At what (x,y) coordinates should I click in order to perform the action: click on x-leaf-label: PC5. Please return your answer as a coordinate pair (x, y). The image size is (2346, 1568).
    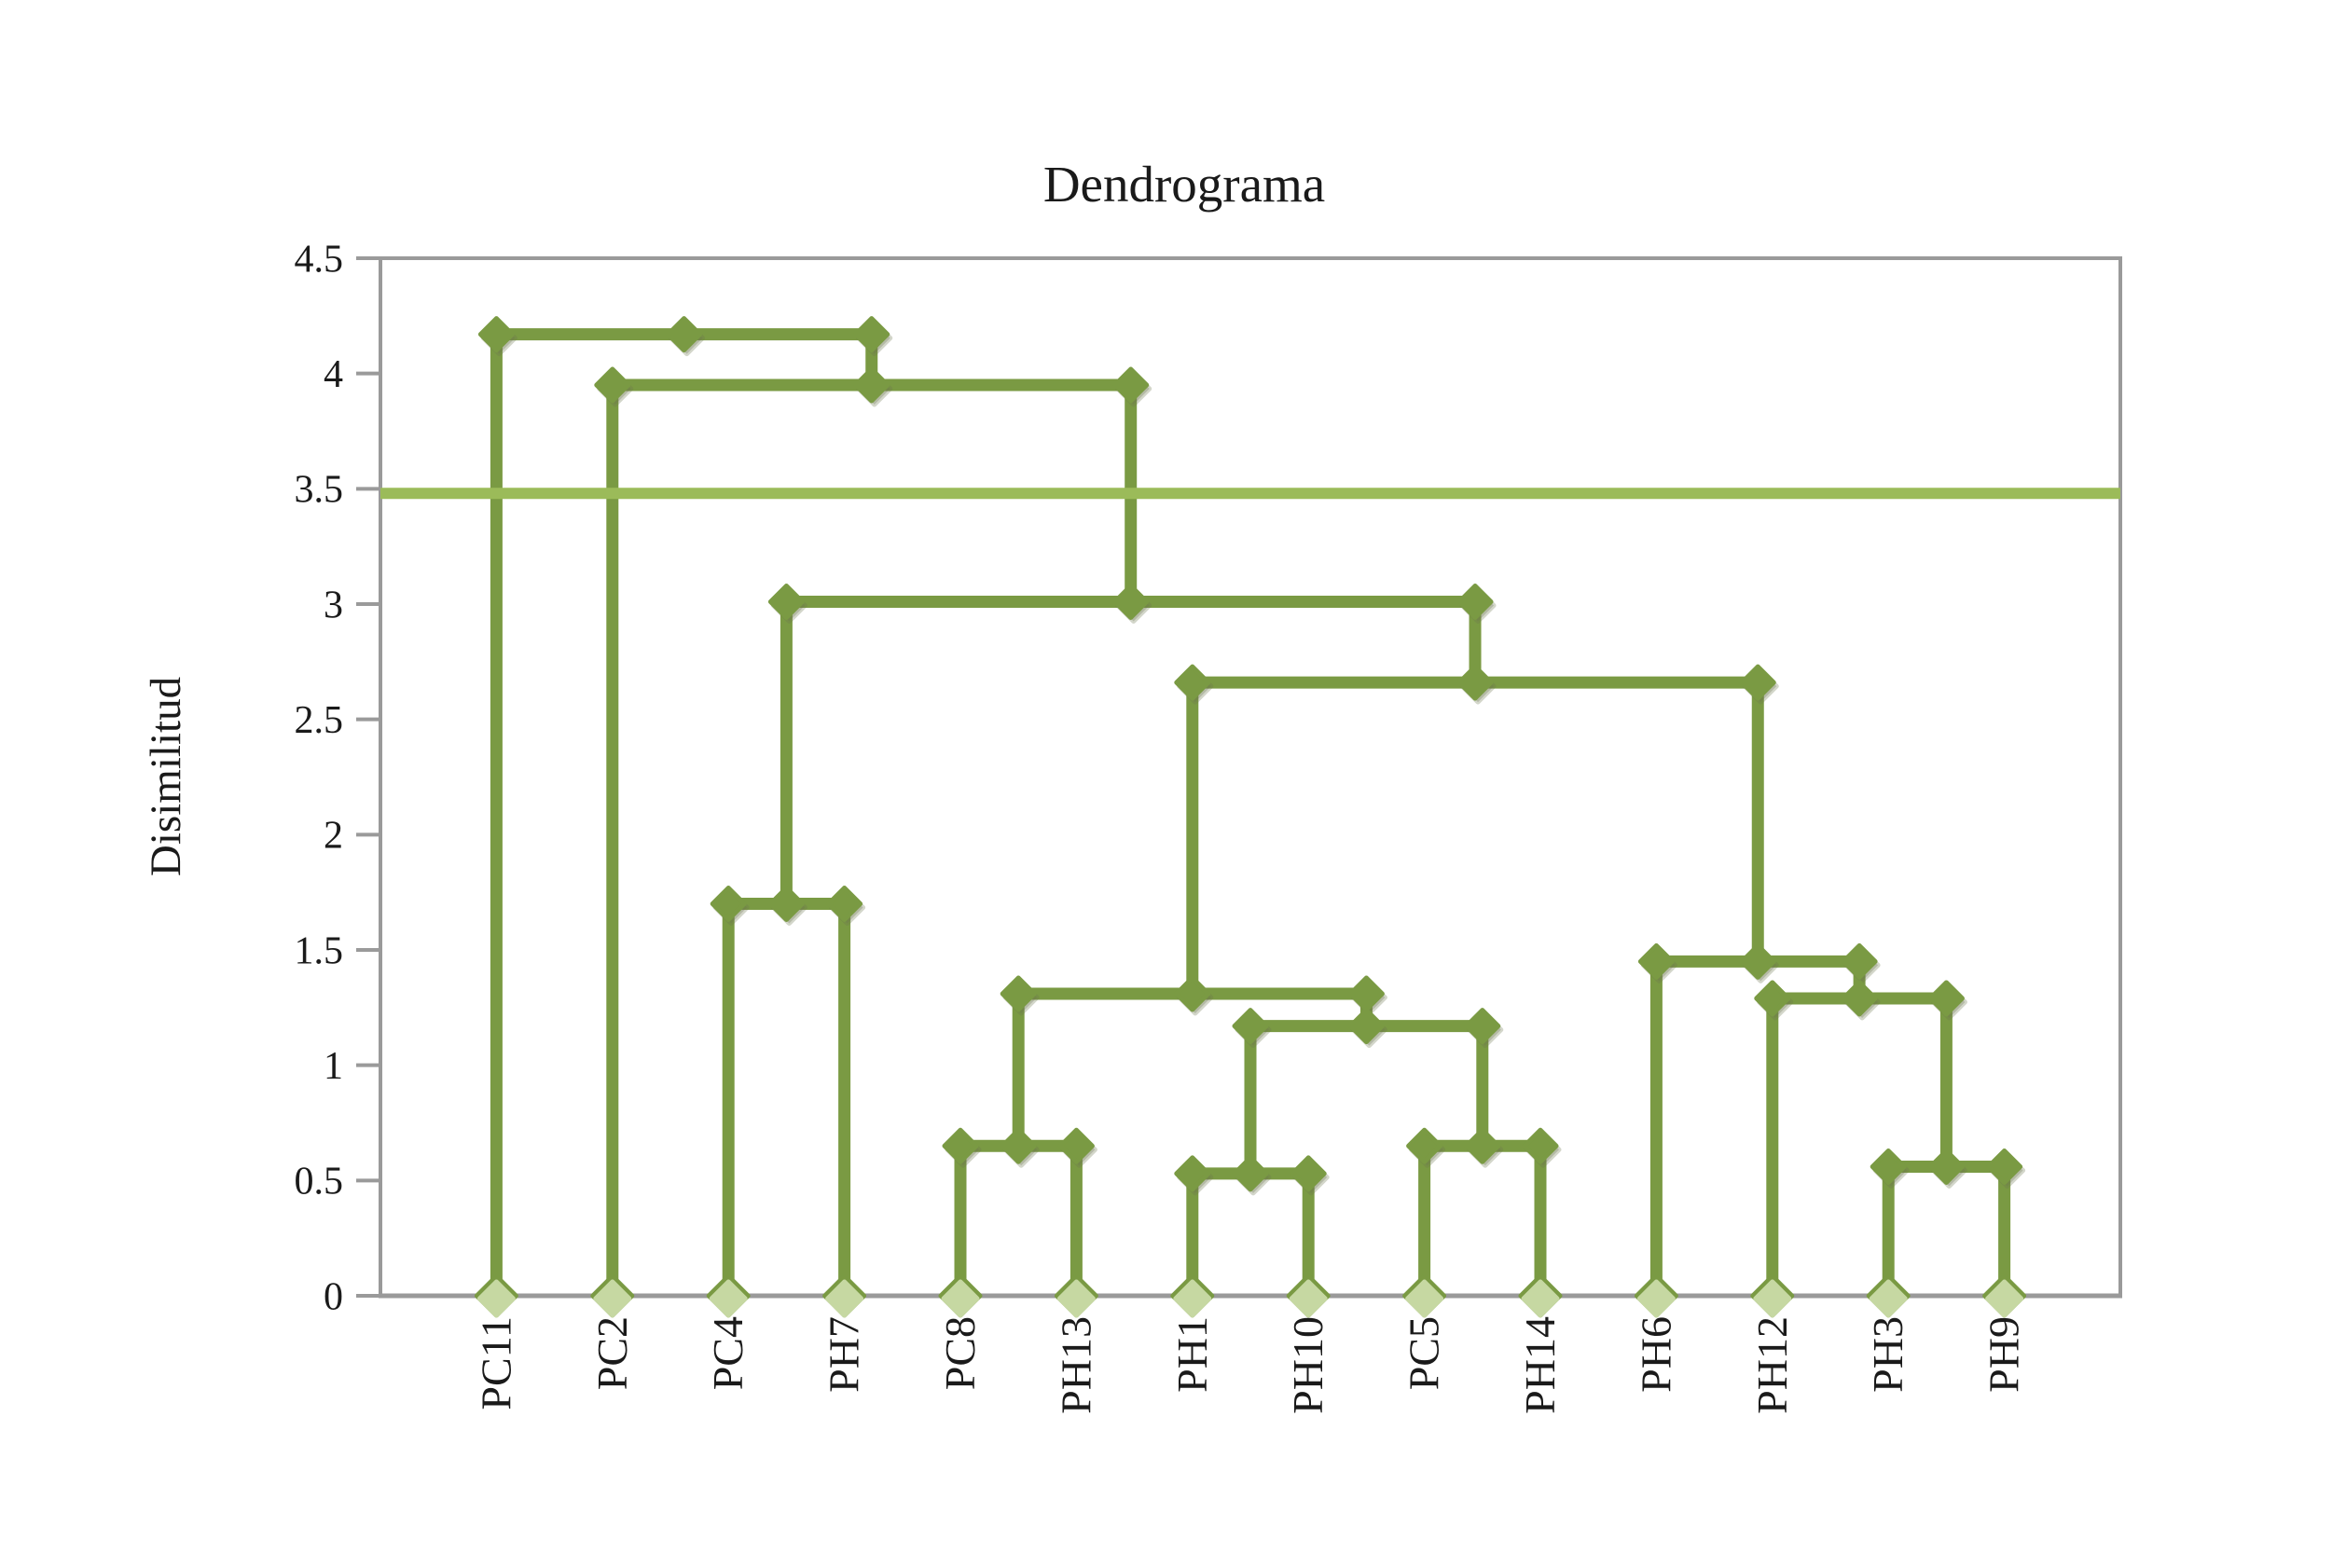
    Looking at the image, I should click on (1424, 1353).